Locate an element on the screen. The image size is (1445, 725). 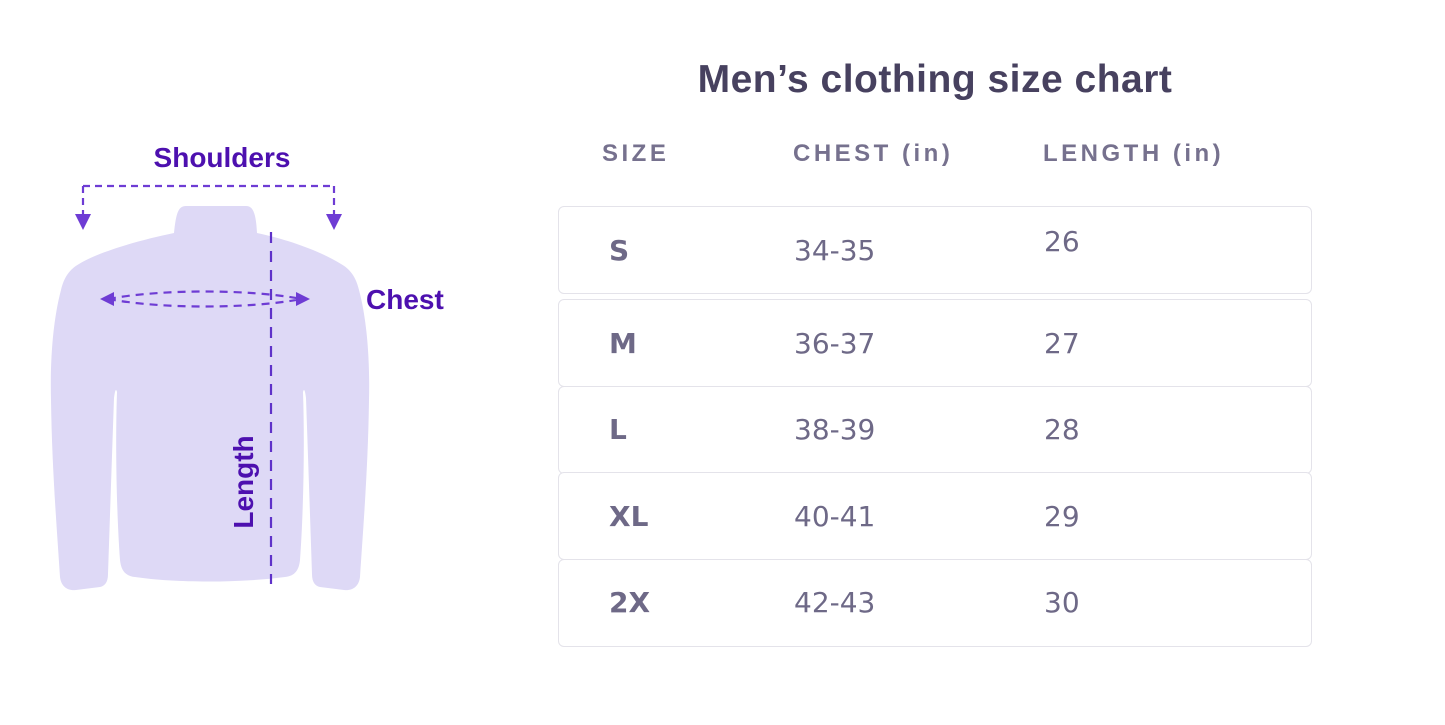
arrow-right-icon is located at coordinates (303, 299).